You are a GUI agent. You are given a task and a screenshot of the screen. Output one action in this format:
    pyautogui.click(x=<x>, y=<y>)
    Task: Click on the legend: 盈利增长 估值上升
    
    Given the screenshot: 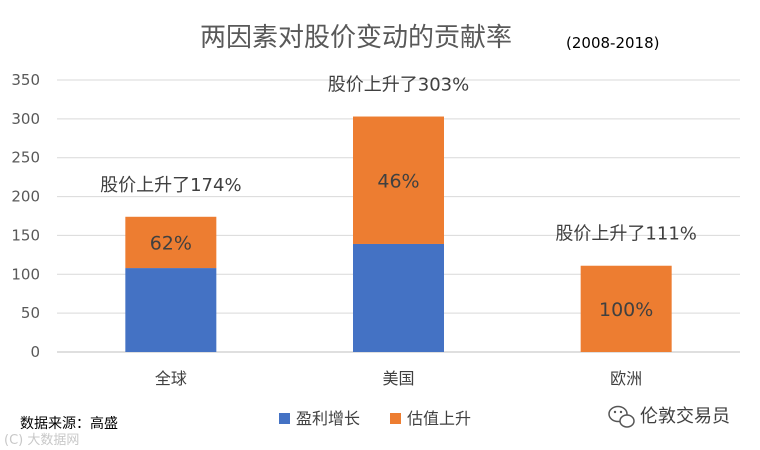 What is the action you would take?
    pyautogui.click(x=375, y=418)
    